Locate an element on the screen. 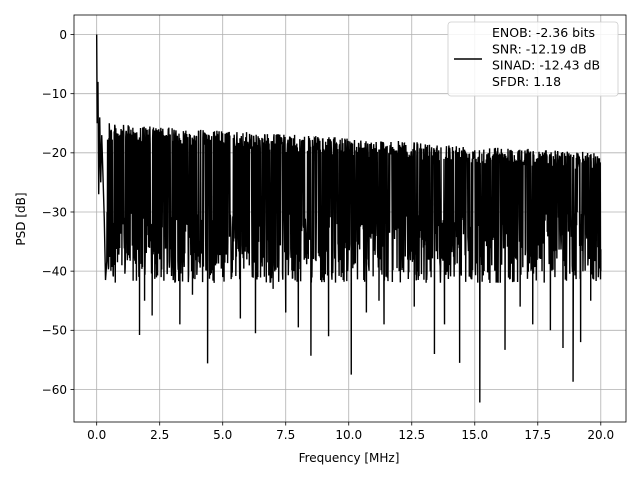 Image resolution: width=640 pixels, height=480 pixels. legend-entry-line: SFDR: 1.18 is located at coordinates (526, 81).